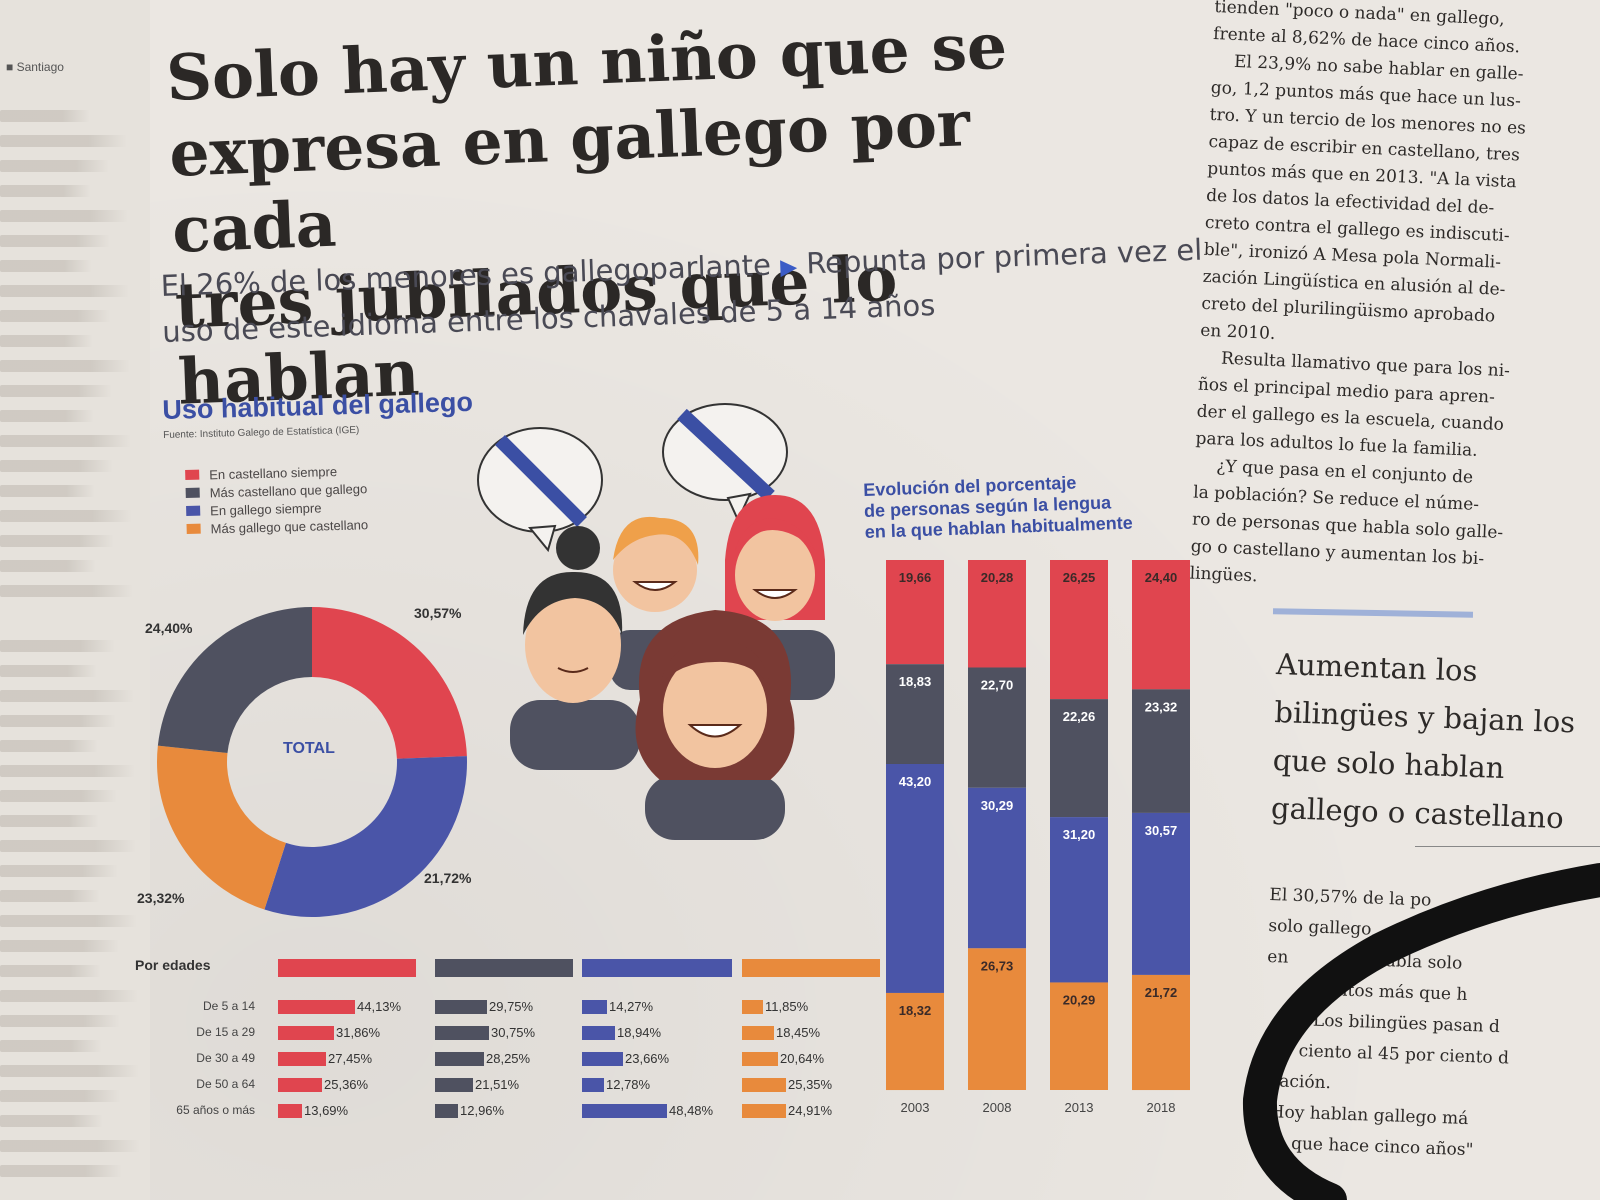 The width and height of the screenshot is (1600, 1200). What do you see at coordinates (448, 878) in the screenshot?
I see `donut-label-orange: 21,72%` at bounding box center [448, 878].